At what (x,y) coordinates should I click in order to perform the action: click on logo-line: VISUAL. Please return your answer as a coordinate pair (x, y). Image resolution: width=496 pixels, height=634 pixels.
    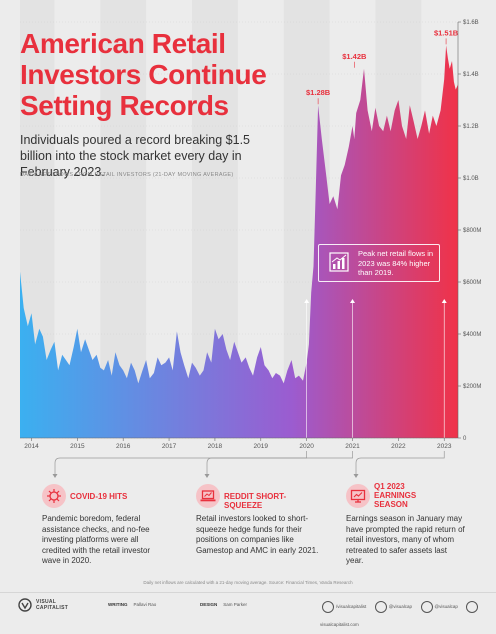
    Looking at the image, I should click on (46, 602).